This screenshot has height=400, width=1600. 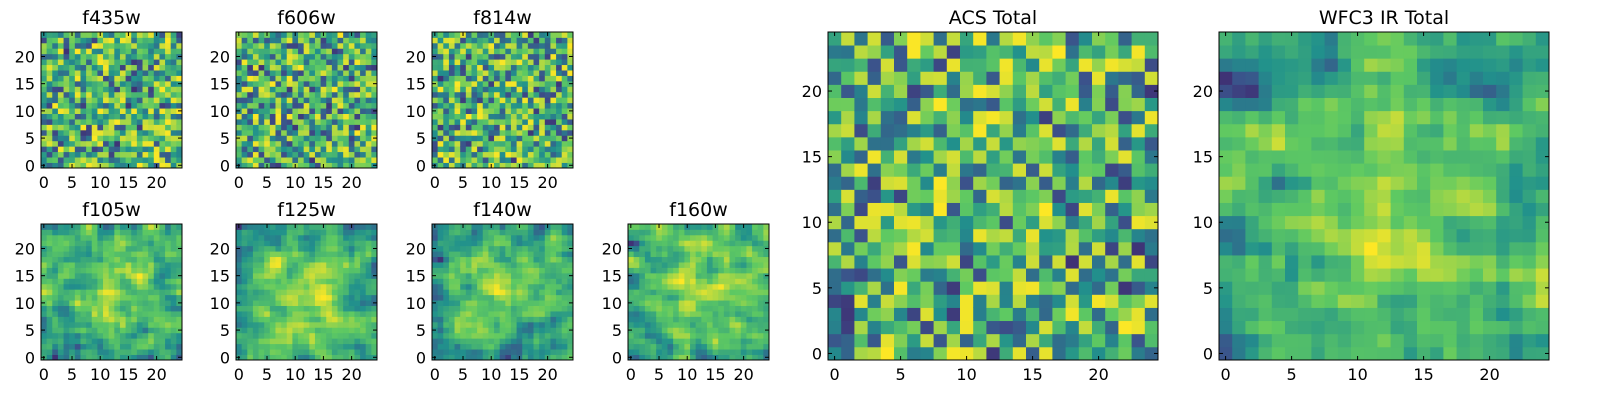 What do you see at coordinates (25, 248) in the screenshot?
I see `y-tick-label: 20` at bounding box center [25, 248].